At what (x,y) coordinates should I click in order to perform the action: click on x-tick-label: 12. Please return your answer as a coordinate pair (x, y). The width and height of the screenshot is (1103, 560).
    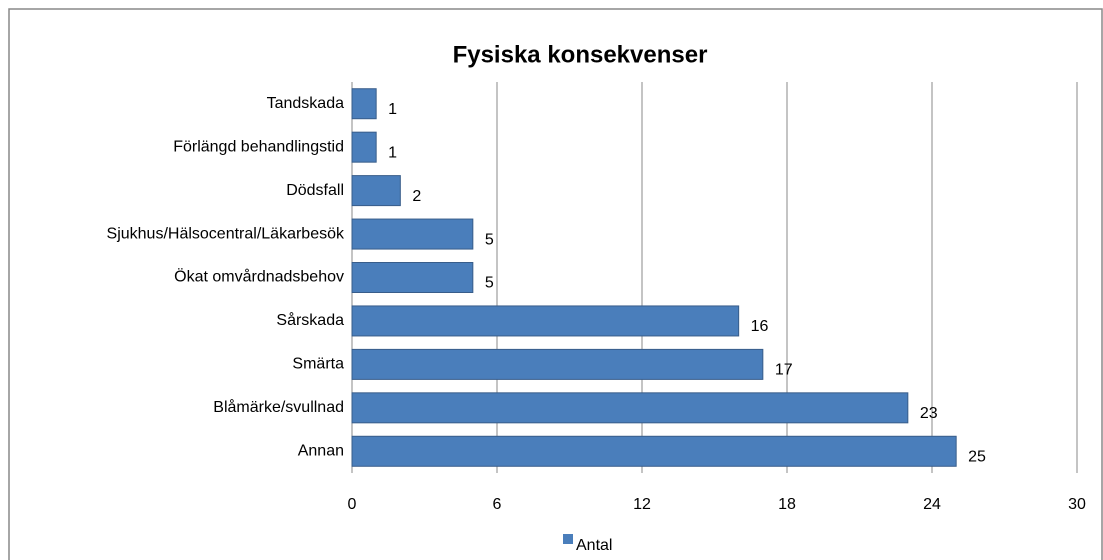
    Looking at the image, I should click on (642, 504).